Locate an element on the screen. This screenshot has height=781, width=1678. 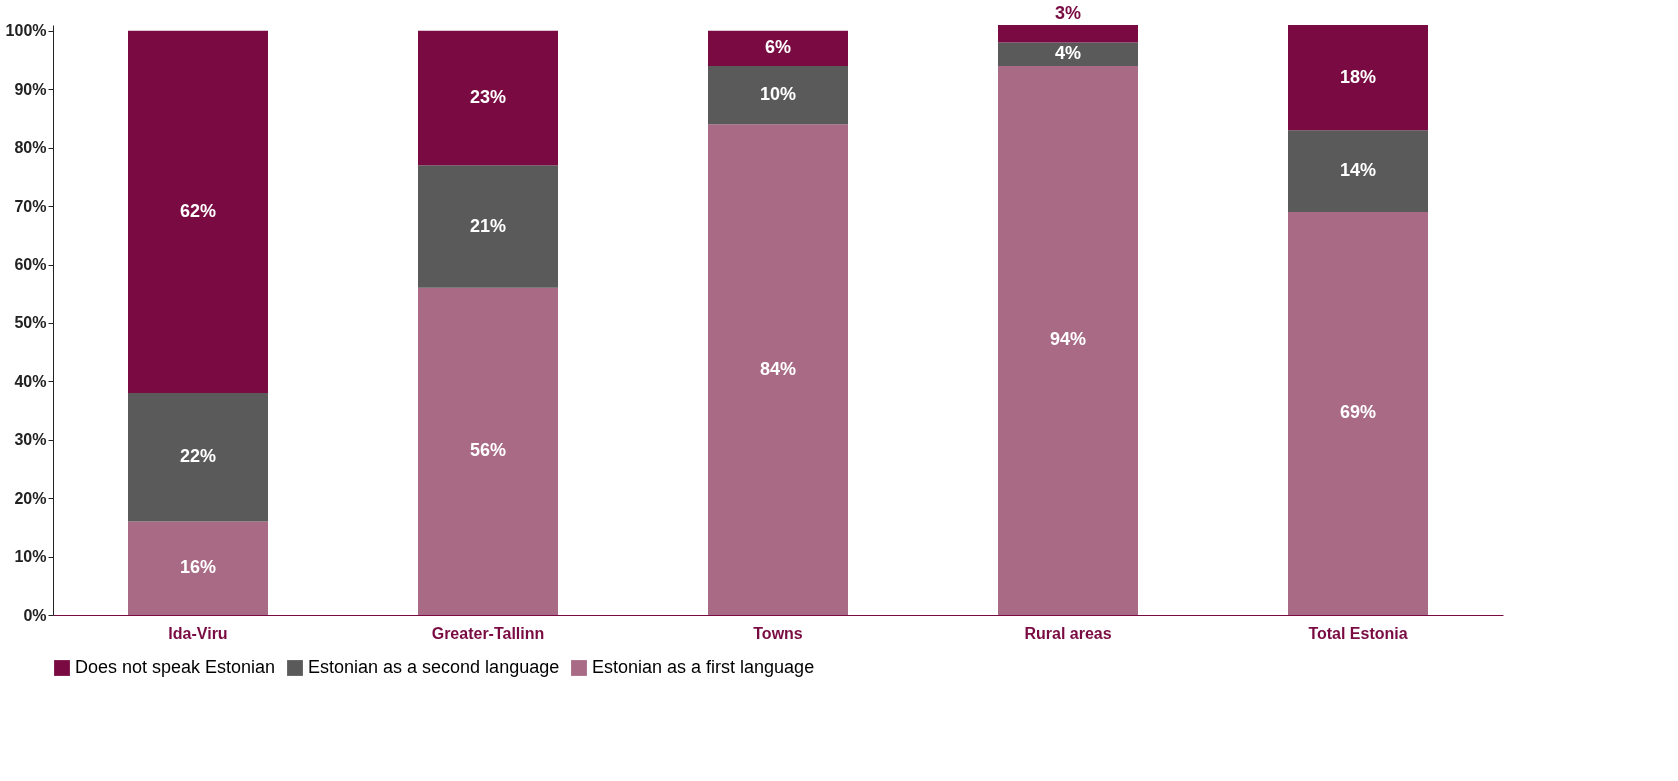
data-label: 21% is located at coordinates (488, 225).